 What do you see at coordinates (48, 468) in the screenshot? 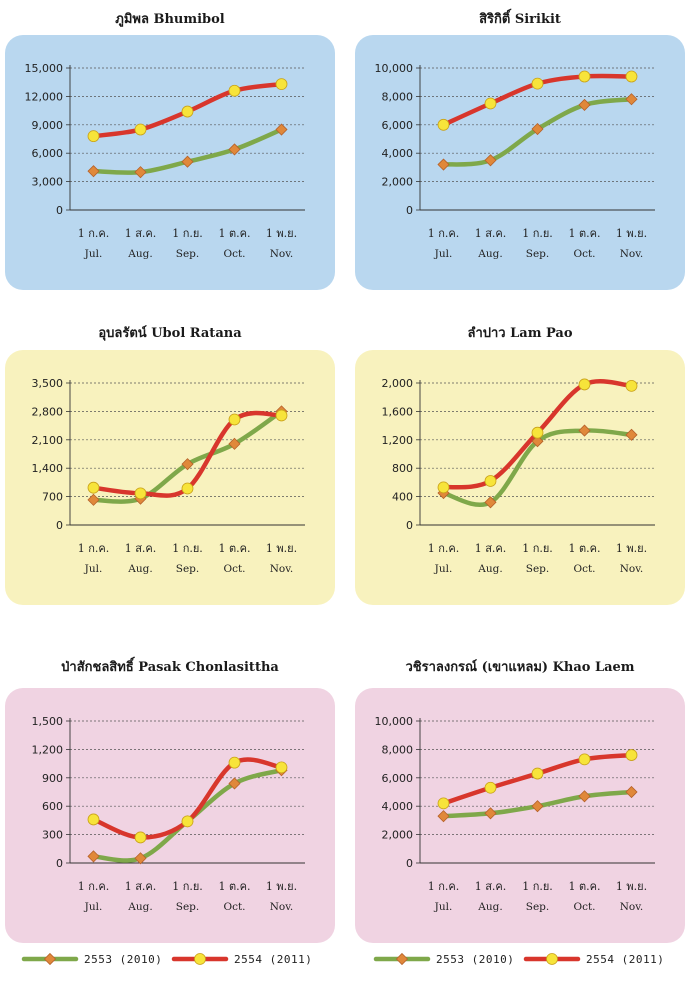
I see `y-tick-label: 1,400` at bounding box center [48, 468].